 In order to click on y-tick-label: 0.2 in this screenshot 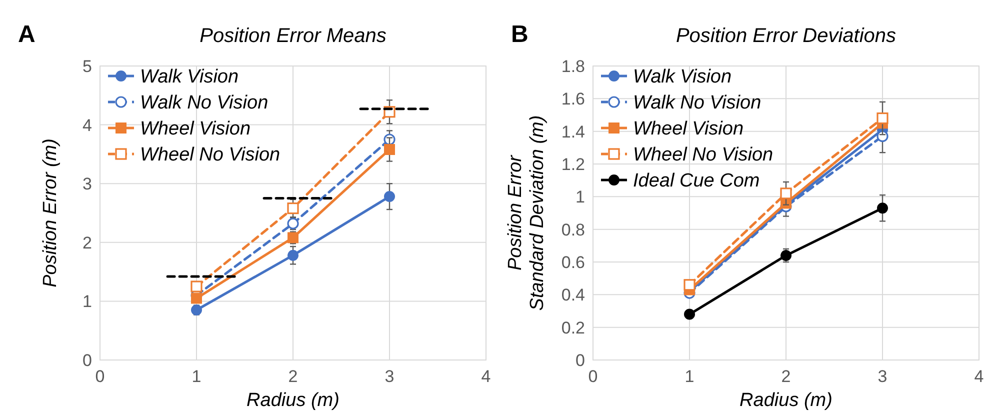, I will do `click(573, 328)`.